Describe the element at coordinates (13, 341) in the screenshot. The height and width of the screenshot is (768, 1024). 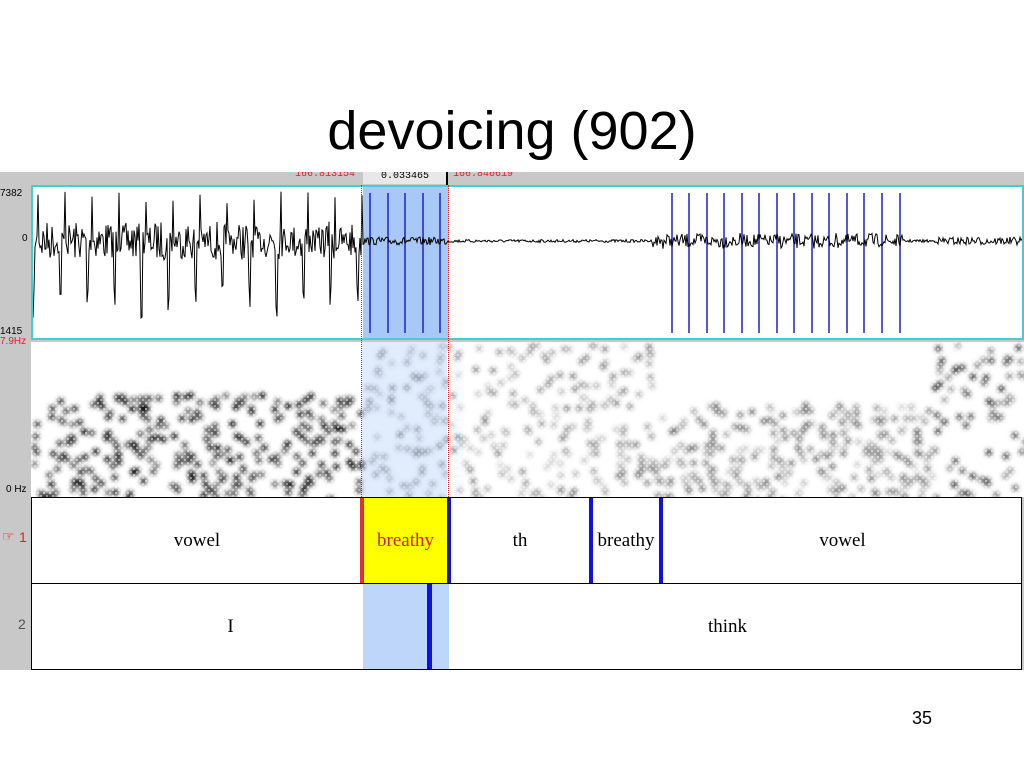
I see `spectrogram-top-label: 7.9Hz` at that location.